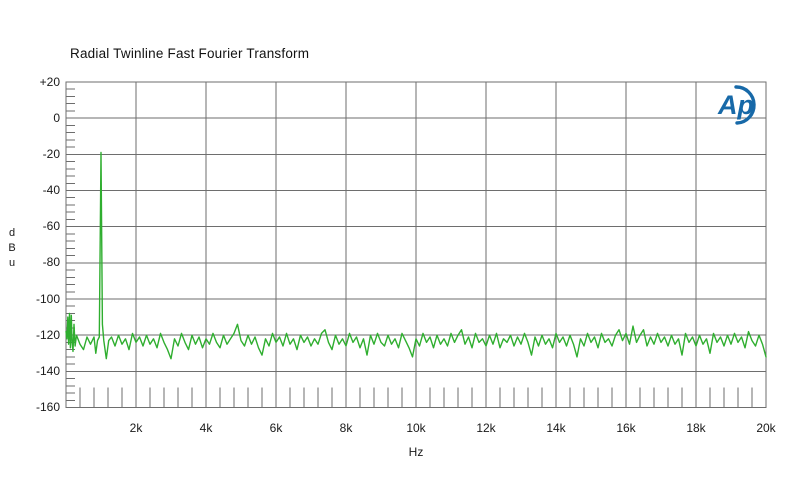 The height and width of the screenshot is (500, 800). Describe the element at coordinates (12, 248) in the screenshot. I see `y-axis-label-dbu: d B u` at that location.